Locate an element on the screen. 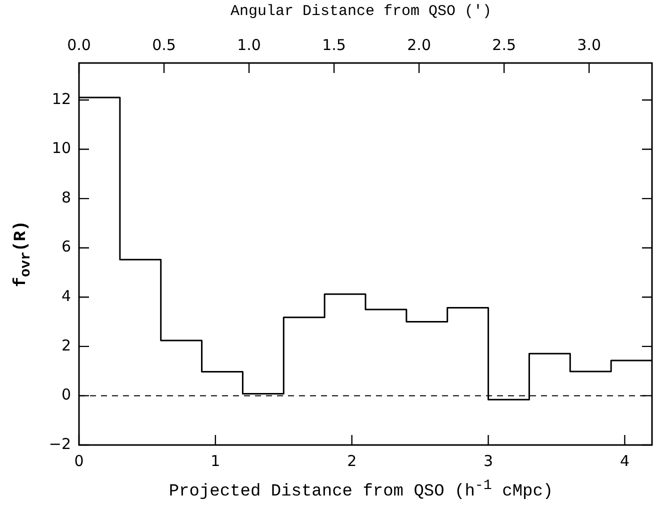 The height and width of the screenshot is (508, 662). x2-tick-label: 1.5 is located at coordinates (334, 45).